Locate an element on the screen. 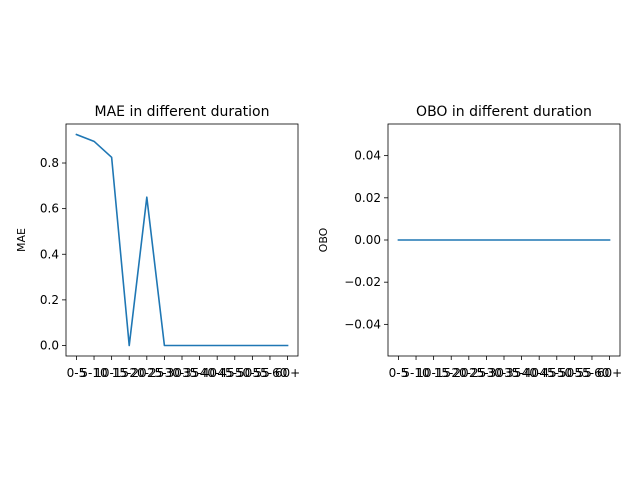 The width and height of the screenshot is (640, 480). obo-xtick-label: 60+ is located at coordinates (609, 373).